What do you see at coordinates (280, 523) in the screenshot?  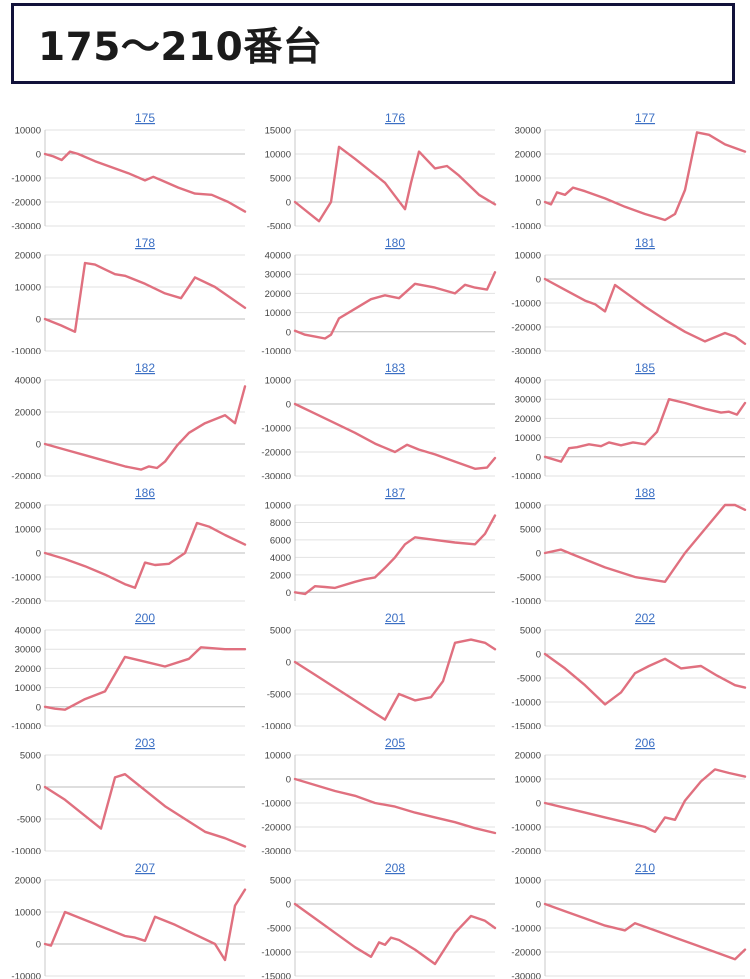 I see `y-tick-label: 8000` at bounding box center [280, 523].